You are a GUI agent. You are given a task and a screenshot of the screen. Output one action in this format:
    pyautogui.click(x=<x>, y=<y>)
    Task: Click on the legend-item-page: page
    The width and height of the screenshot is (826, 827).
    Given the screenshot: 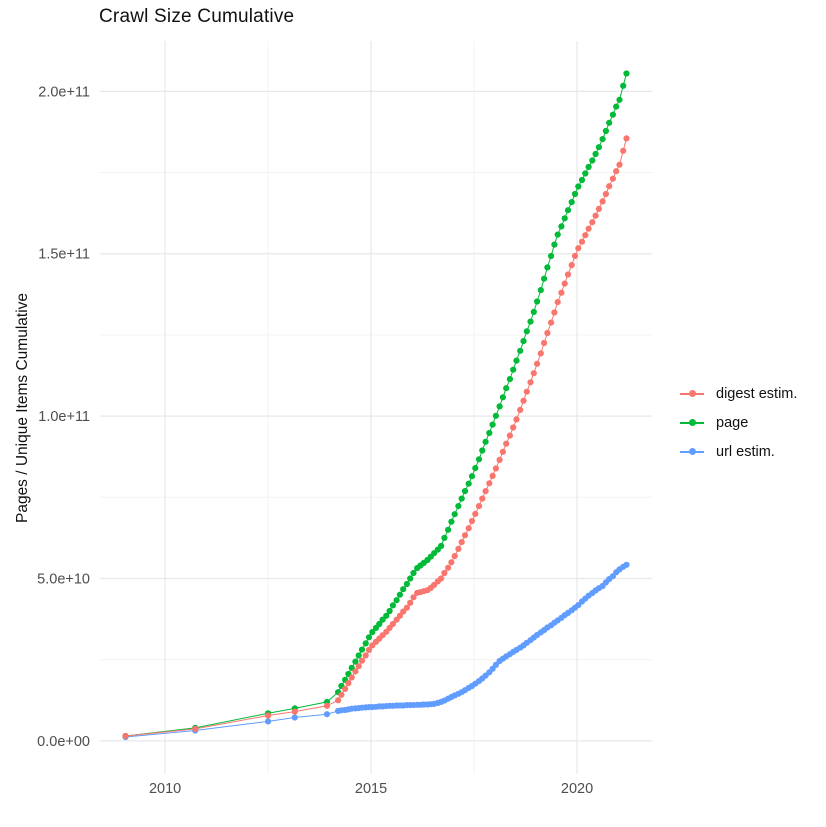 What is the action you would take?
    pyautogui.click(x=738, y=422)
    